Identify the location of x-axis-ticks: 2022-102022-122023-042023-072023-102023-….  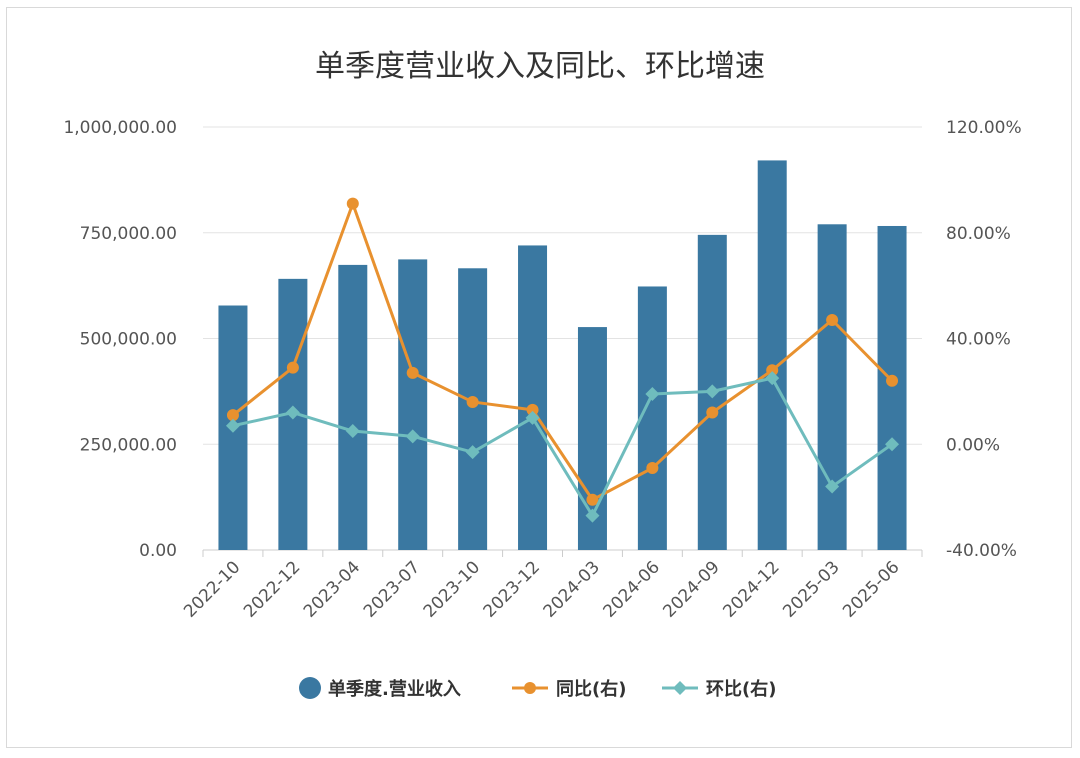
(541, 589).